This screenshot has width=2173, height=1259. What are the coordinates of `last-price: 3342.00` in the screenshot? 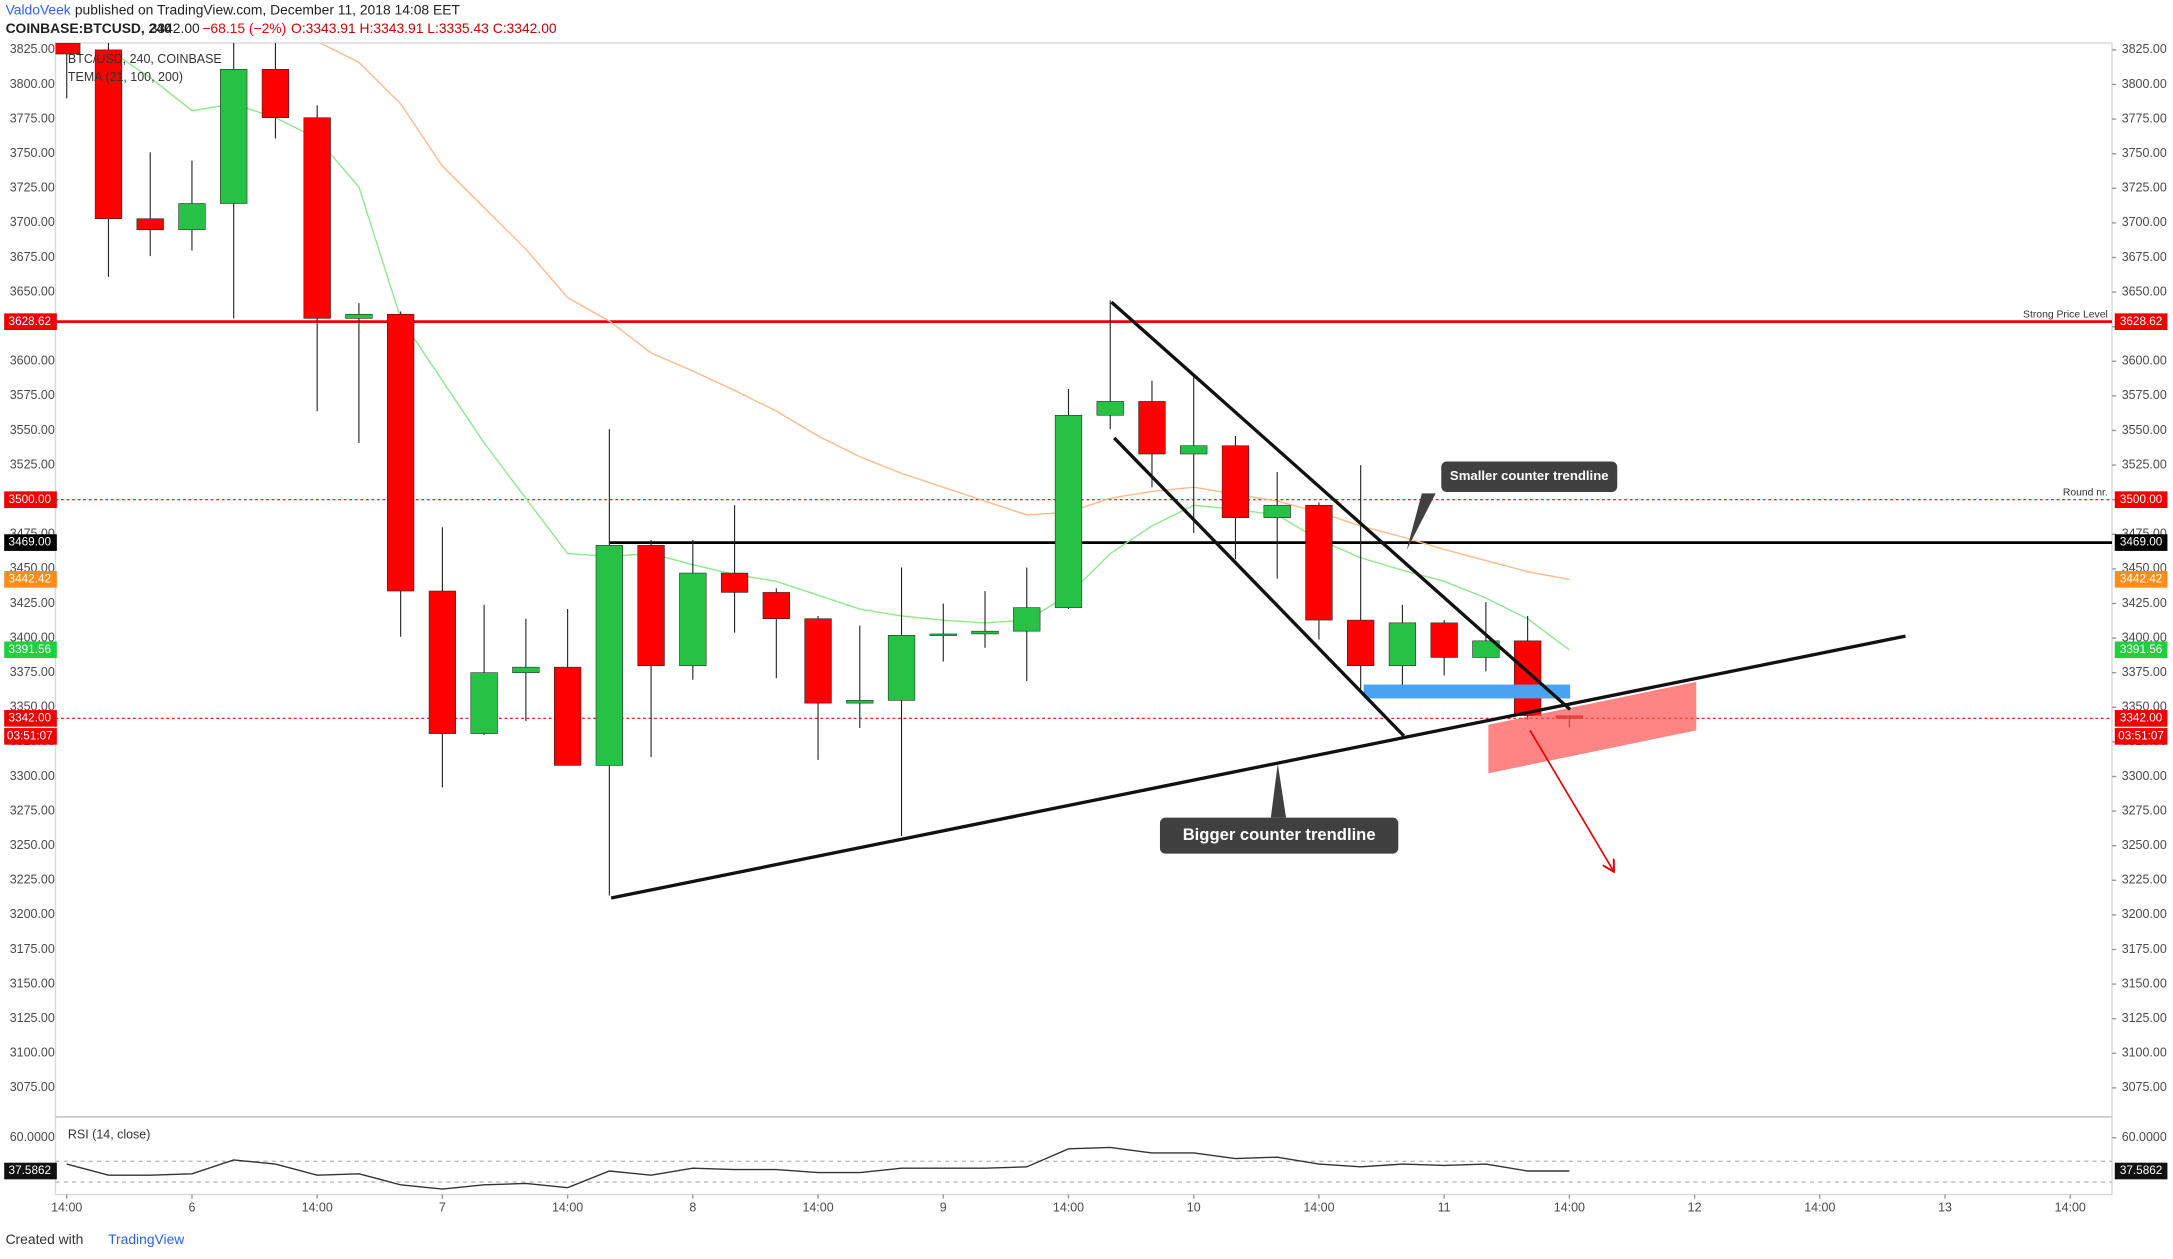 It's located at (175, 28).